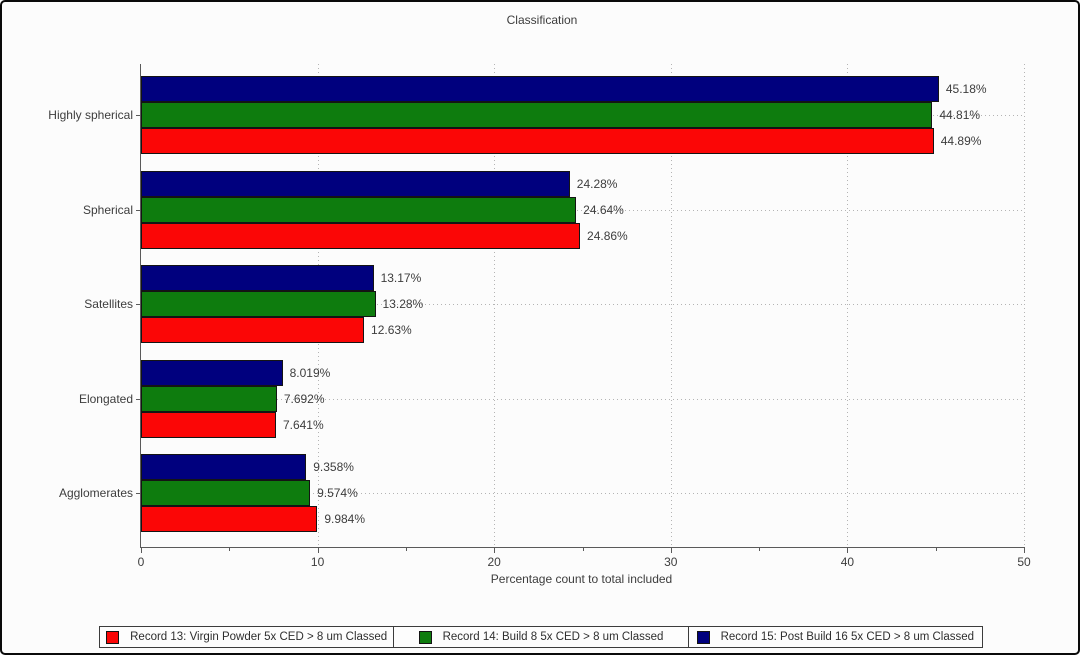  What do you see at coordinates (333, 467) in the screenshot?
I see `bar-value-label: 9.358%` at bounding box center [333, 467].